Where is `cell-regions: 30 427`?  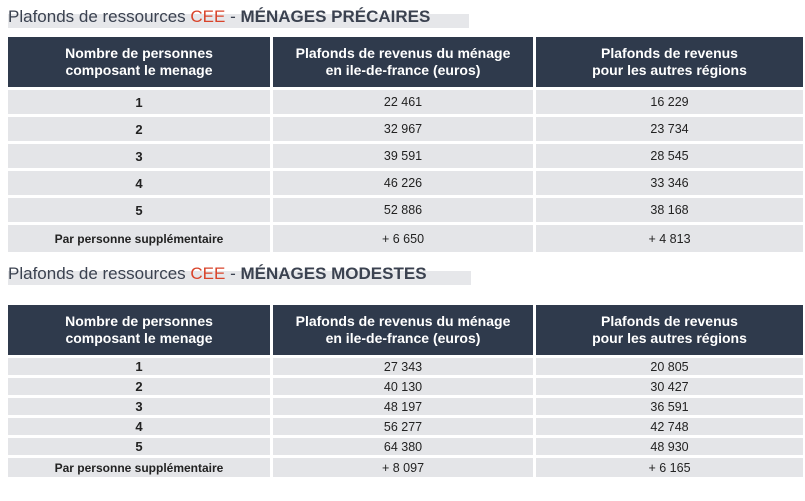 cell-regions: 30 427 is located at coordinates (669, 386).